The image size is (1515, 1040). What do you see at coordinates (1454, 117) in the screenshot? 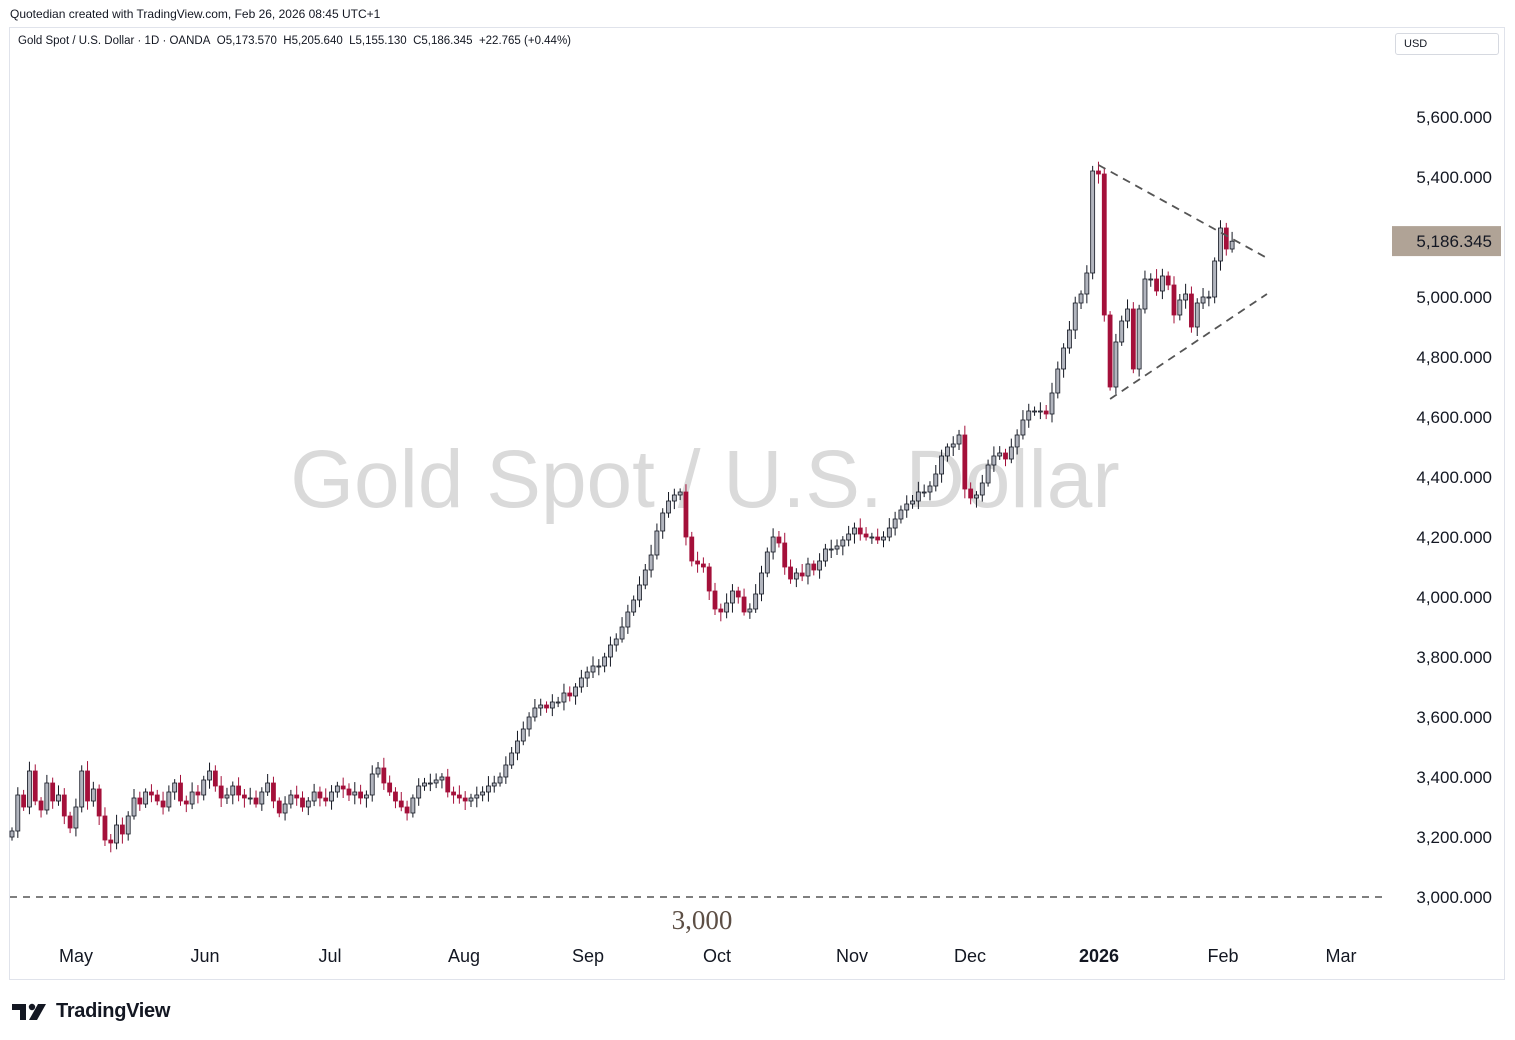
I see `price-tick-label: 5,600.000` at bounding box center [1454, 117].